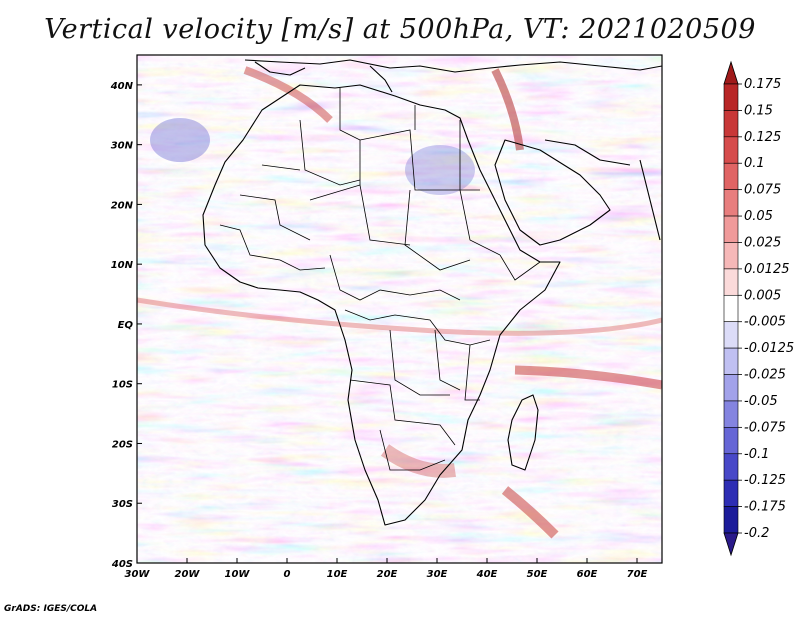  What do you see at coordinates (122, 86) in the screenshot?
I see `lat-tick-label: 40N` at bounding box center [122, 86].